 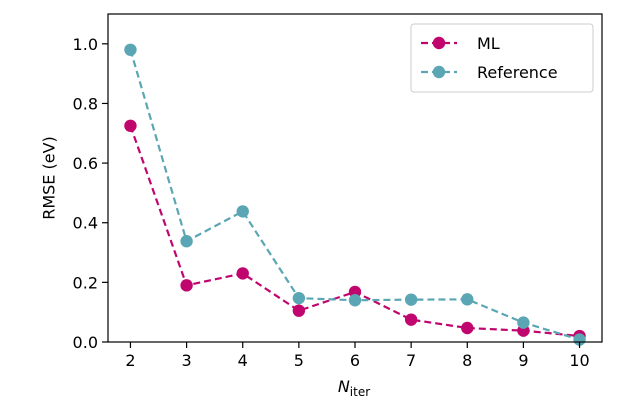 I want to click on x-tick-label: 5, so click(x=299, y=360).